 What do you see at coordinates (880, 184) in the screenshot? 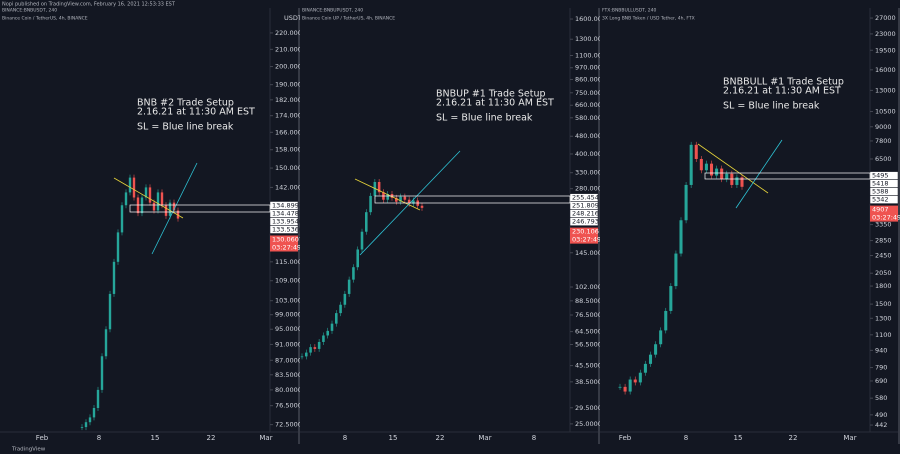
I see `price-label: 5418` at bounding box center [880, 184].